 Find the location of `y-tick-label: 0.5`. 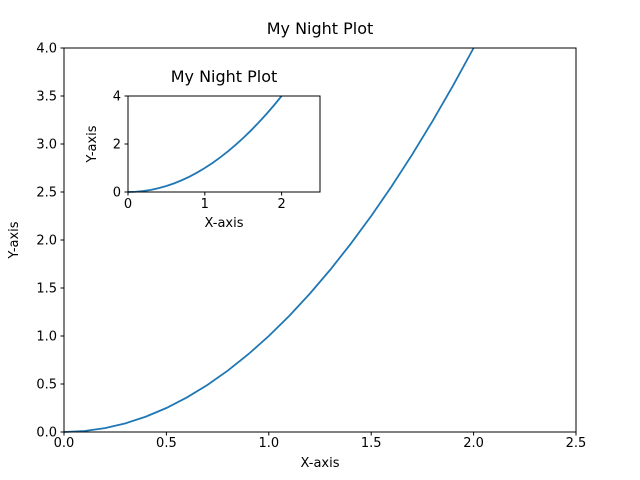

y-tick-label: 0.5 is located at coordinates (46, 385).